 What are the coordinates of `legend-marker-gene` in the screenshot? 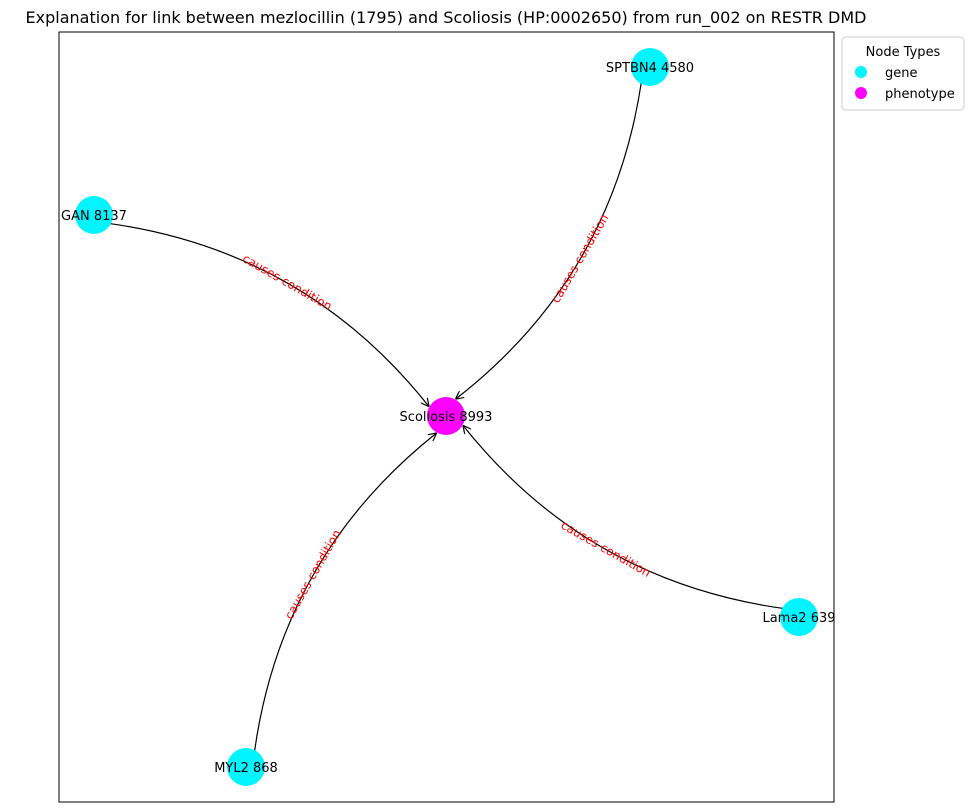 It's located at (861, 72).